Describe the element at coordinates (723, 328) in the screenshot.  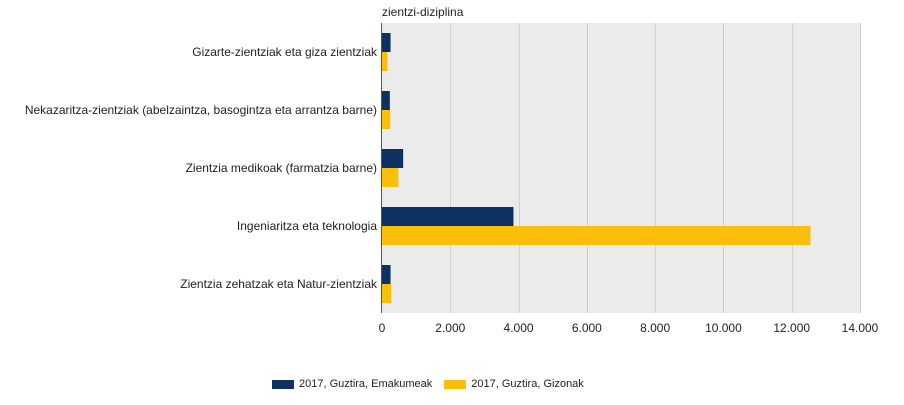
I see `x-tick-label: 10.000` at that location.